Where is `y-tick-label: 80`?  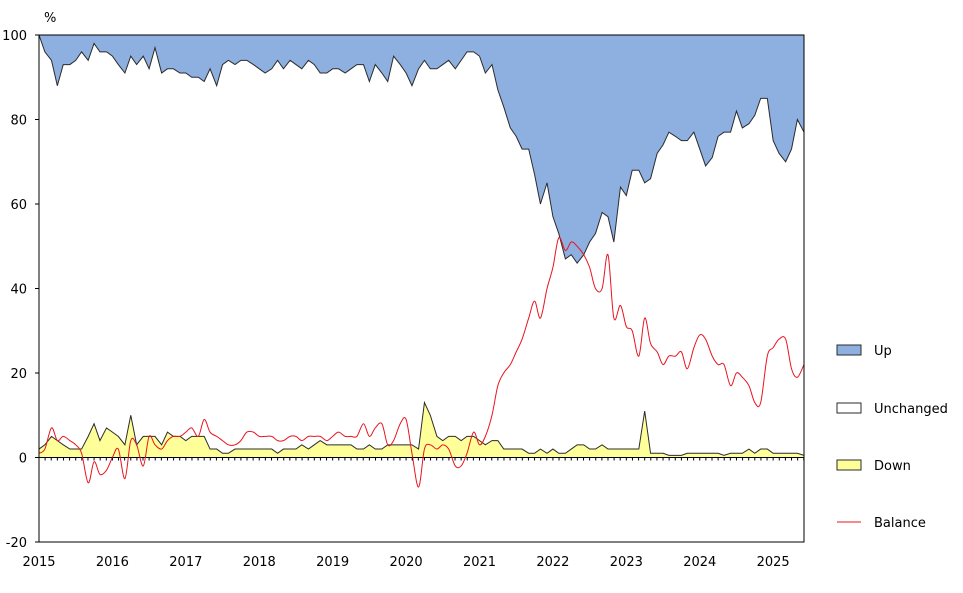
y-tick-label: 80 is located at coordinates (18, 121).